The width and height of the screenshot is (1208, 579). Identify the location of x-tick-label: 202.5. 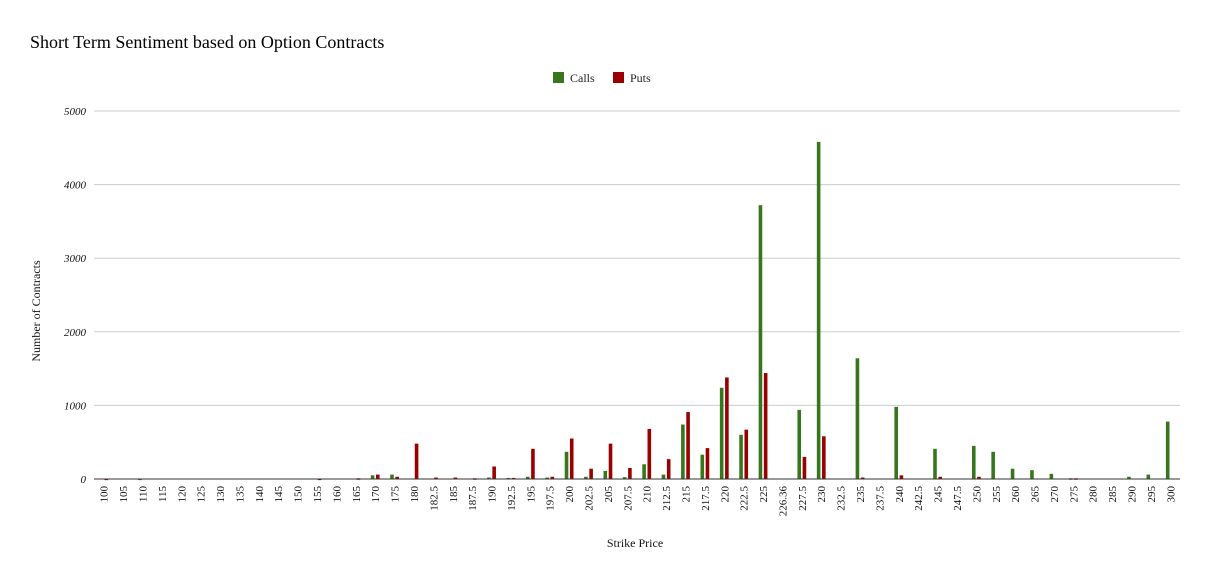
(590, 498).